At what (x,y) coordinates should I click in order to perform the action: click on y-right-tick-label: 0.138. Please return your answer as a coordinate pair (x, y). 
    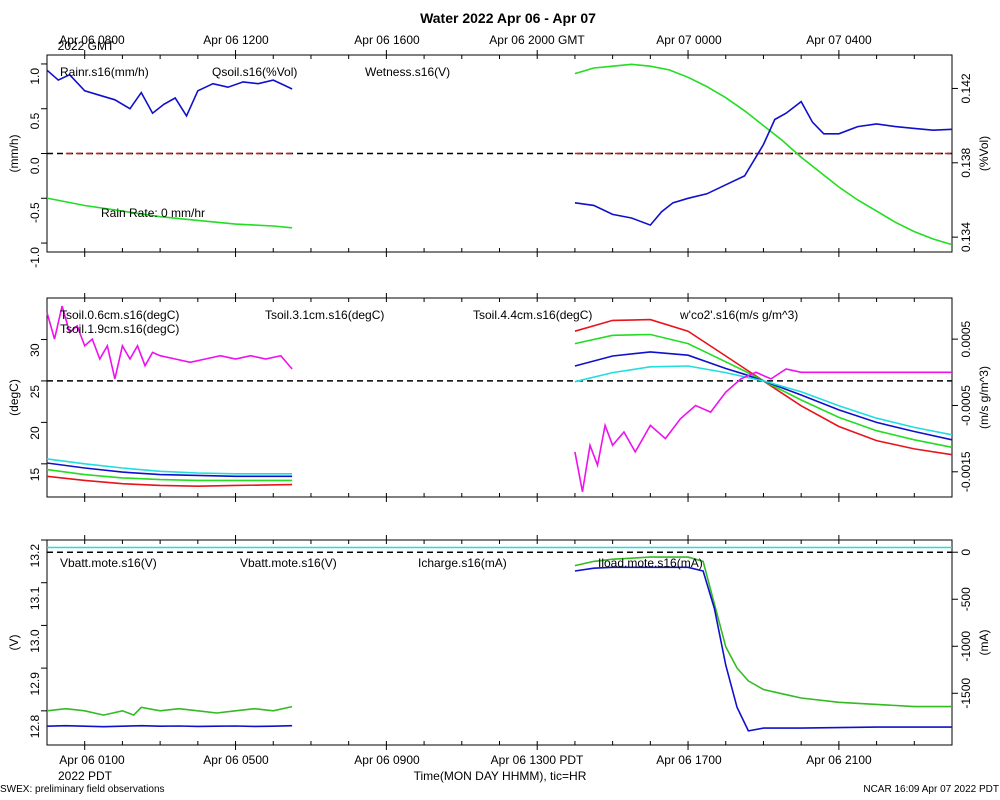
    Looking at the image, I should click on (966, 162).